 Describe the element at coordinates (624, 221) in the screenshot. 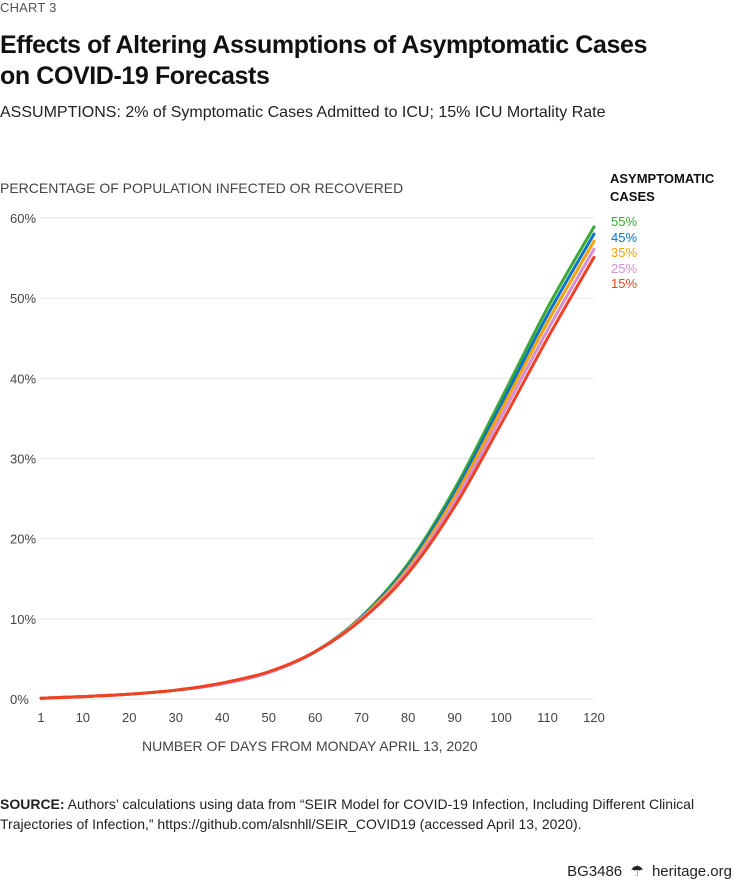

I see `legend-item: 55%` at that location.